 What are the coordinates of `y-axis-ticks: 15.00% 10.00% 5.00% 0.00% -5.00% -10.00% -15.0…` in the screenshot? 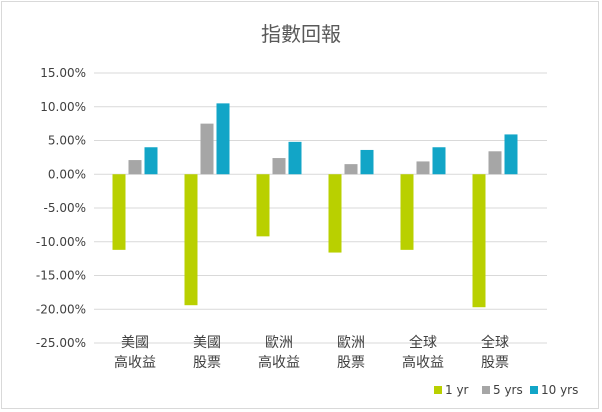 It's located at (61, 208).